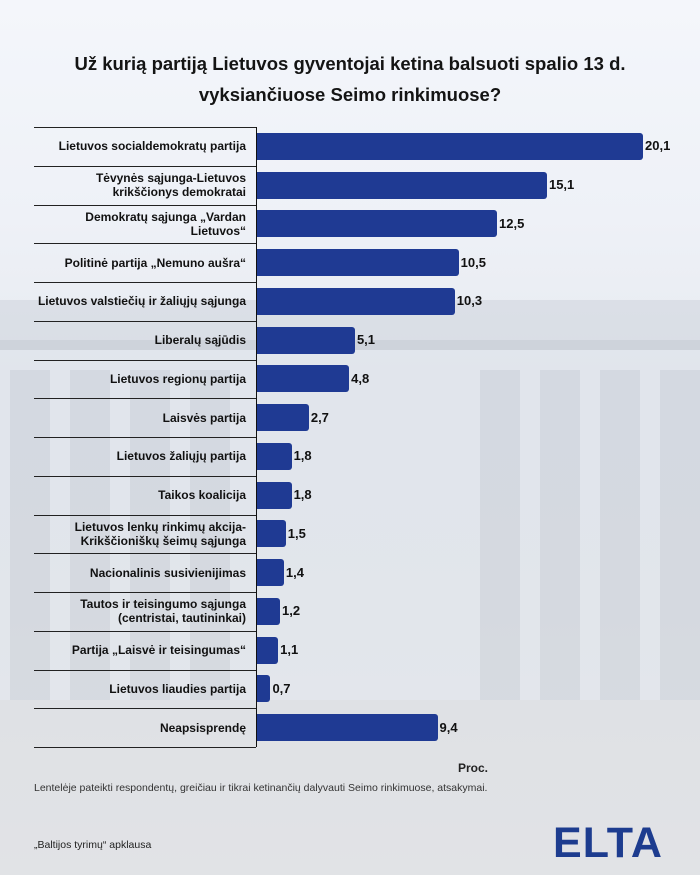 The height and width of the screenshot is (875, 700). I want to click on source-label: „Baltijos tyrimų“ apklausa, so click(93, 845).